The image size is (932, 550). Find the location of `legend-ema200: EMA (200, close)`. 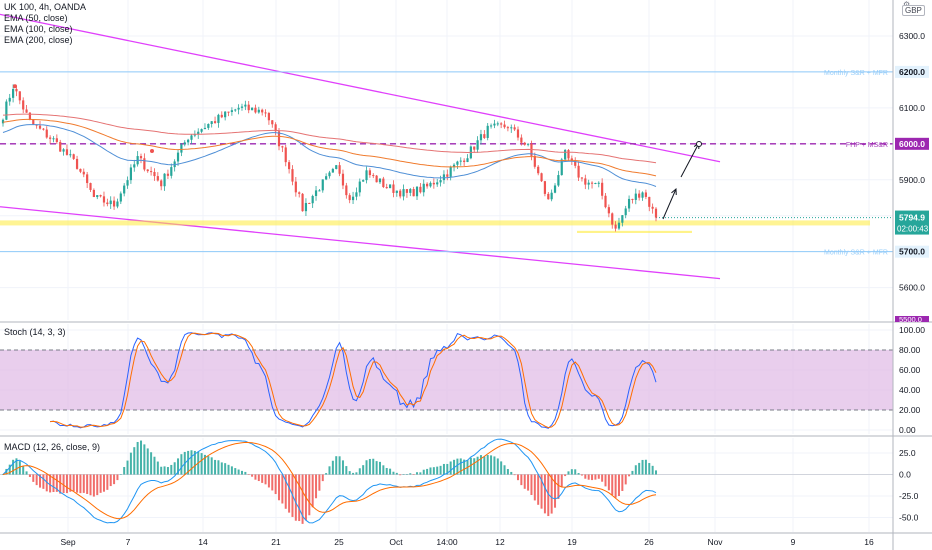

legend-ema200: EMA (200, close) is located at coordinates (38, 40).